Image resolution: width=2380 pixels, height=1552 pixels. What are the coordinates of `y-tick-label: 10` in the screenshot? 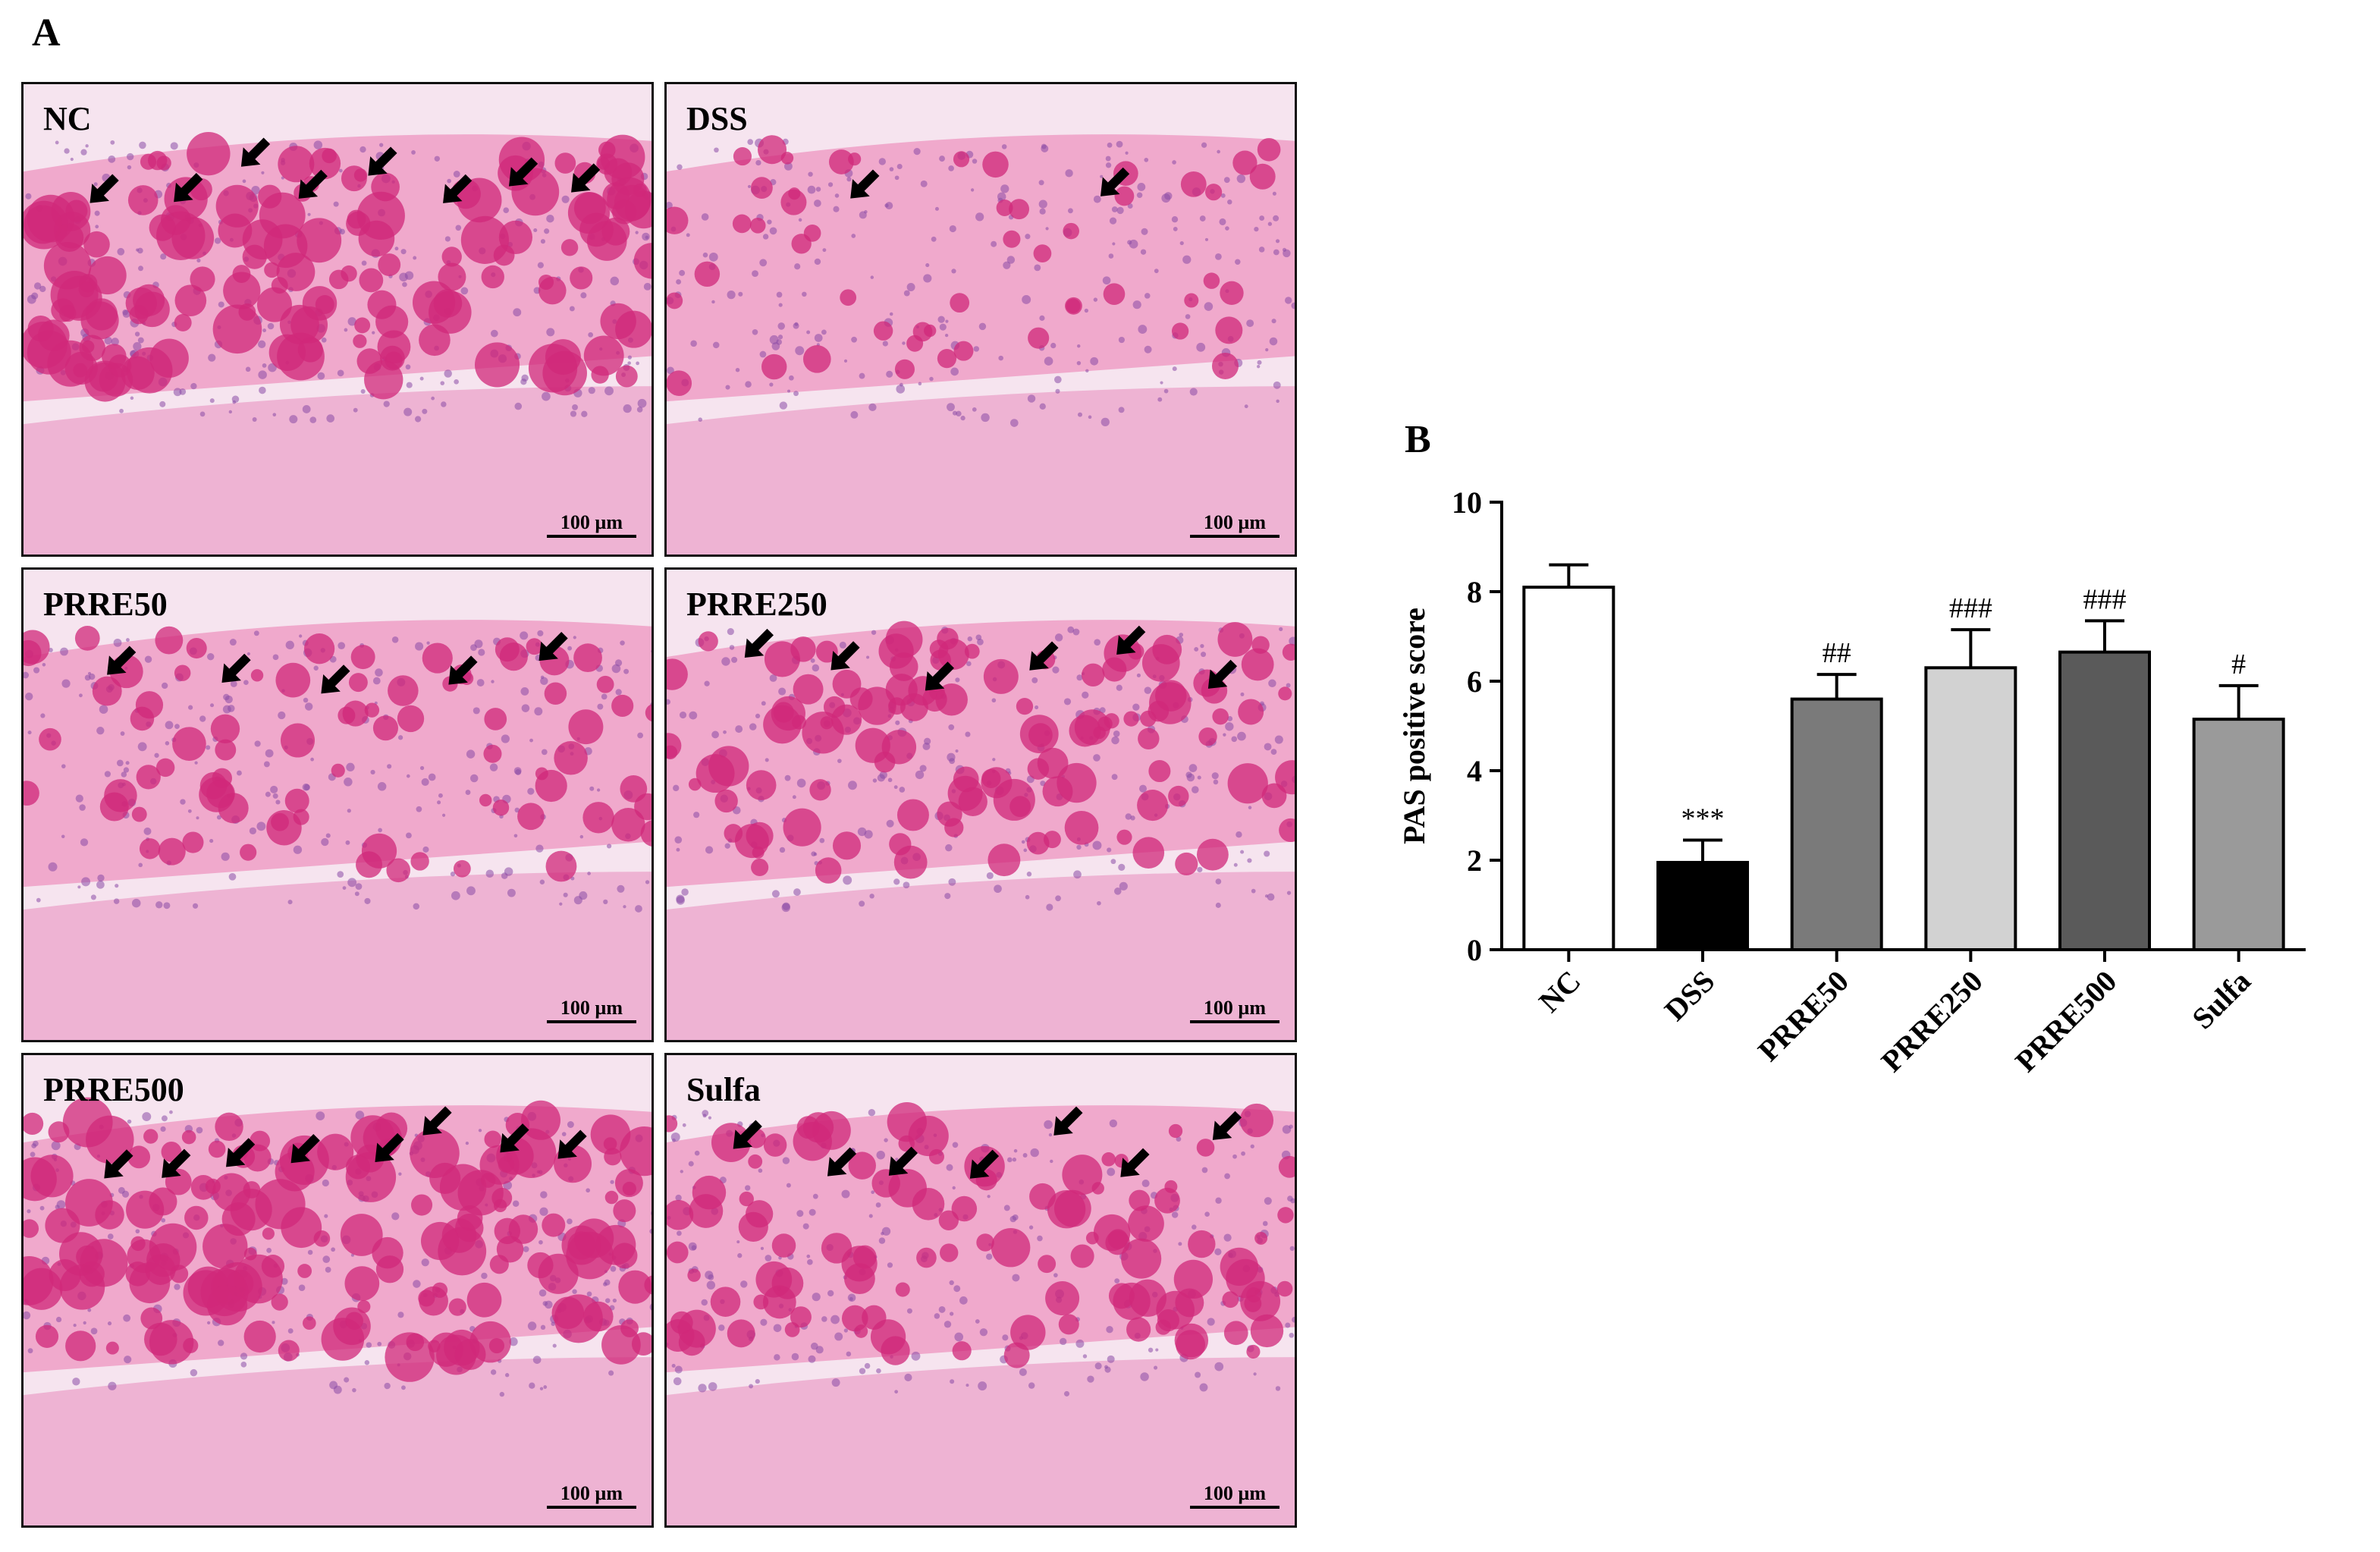 It's located at (1467, 502).